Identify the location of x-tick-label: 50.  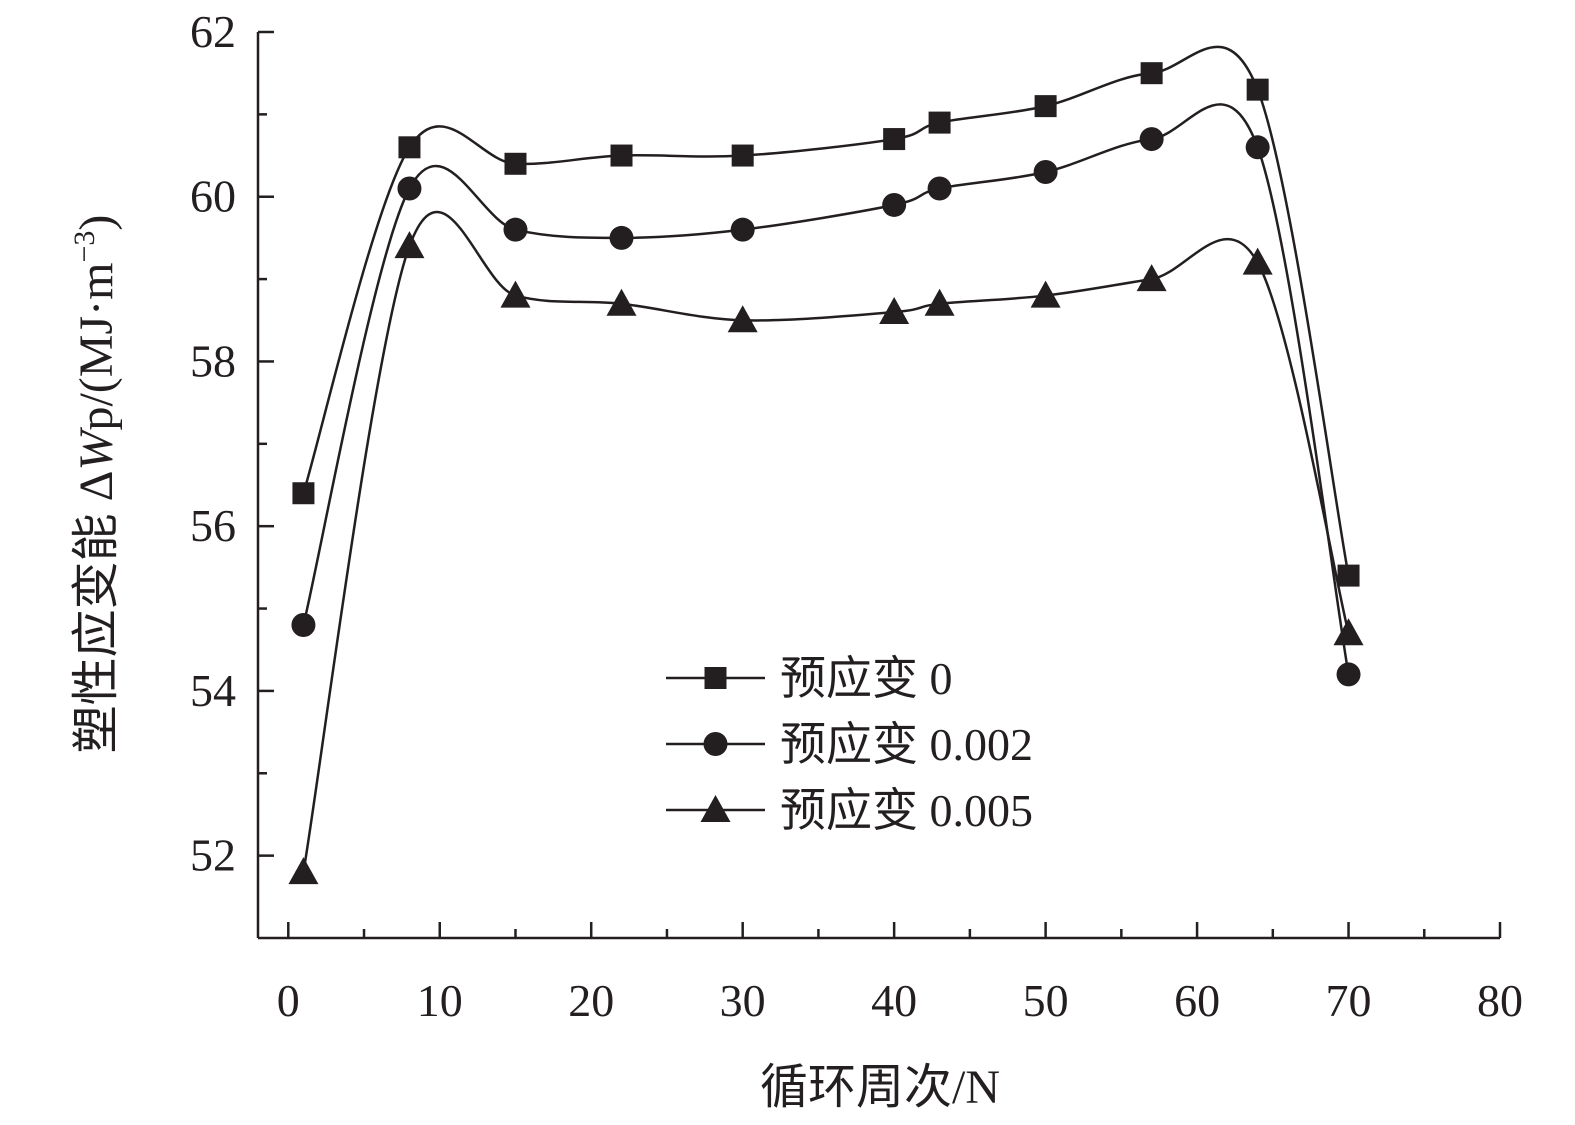
(1046, 1000).